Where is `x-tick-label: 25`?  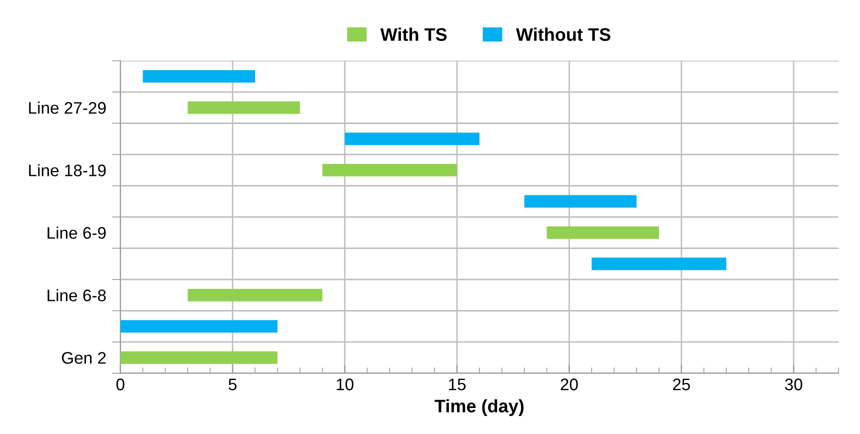 x-tick-label: 25 is located at coordinates (681, 384).